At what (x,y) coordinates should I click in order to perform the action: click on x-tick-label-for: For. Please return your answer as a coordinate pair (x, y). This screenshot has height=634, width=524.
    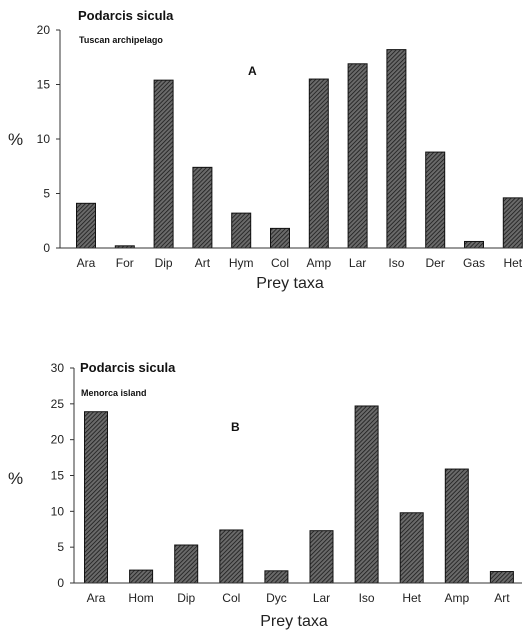
    Looking at the image, I should click on (125, 263).